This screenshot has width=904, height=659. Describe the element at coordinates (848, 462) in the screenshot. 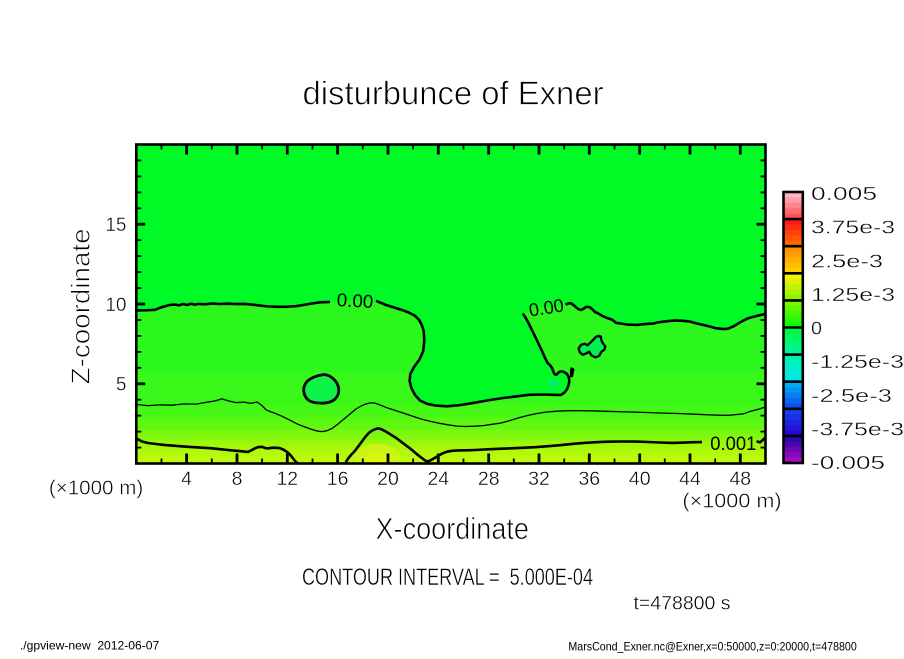

I see `svg-text: -0.005` at that location.